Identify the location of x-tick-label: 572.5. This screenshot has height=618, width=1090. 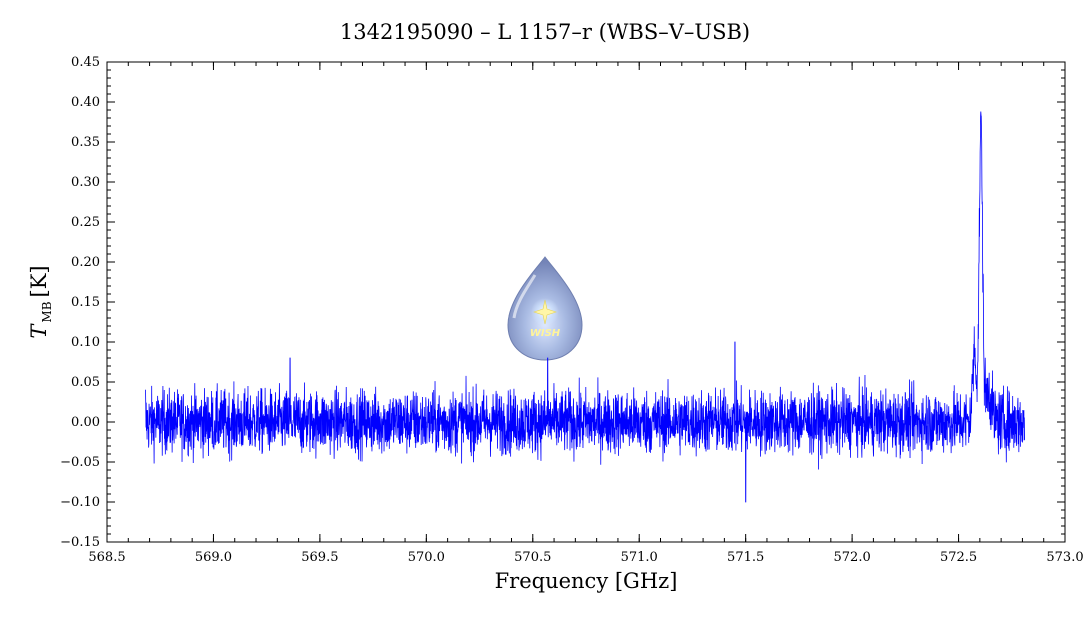
(958, 557).